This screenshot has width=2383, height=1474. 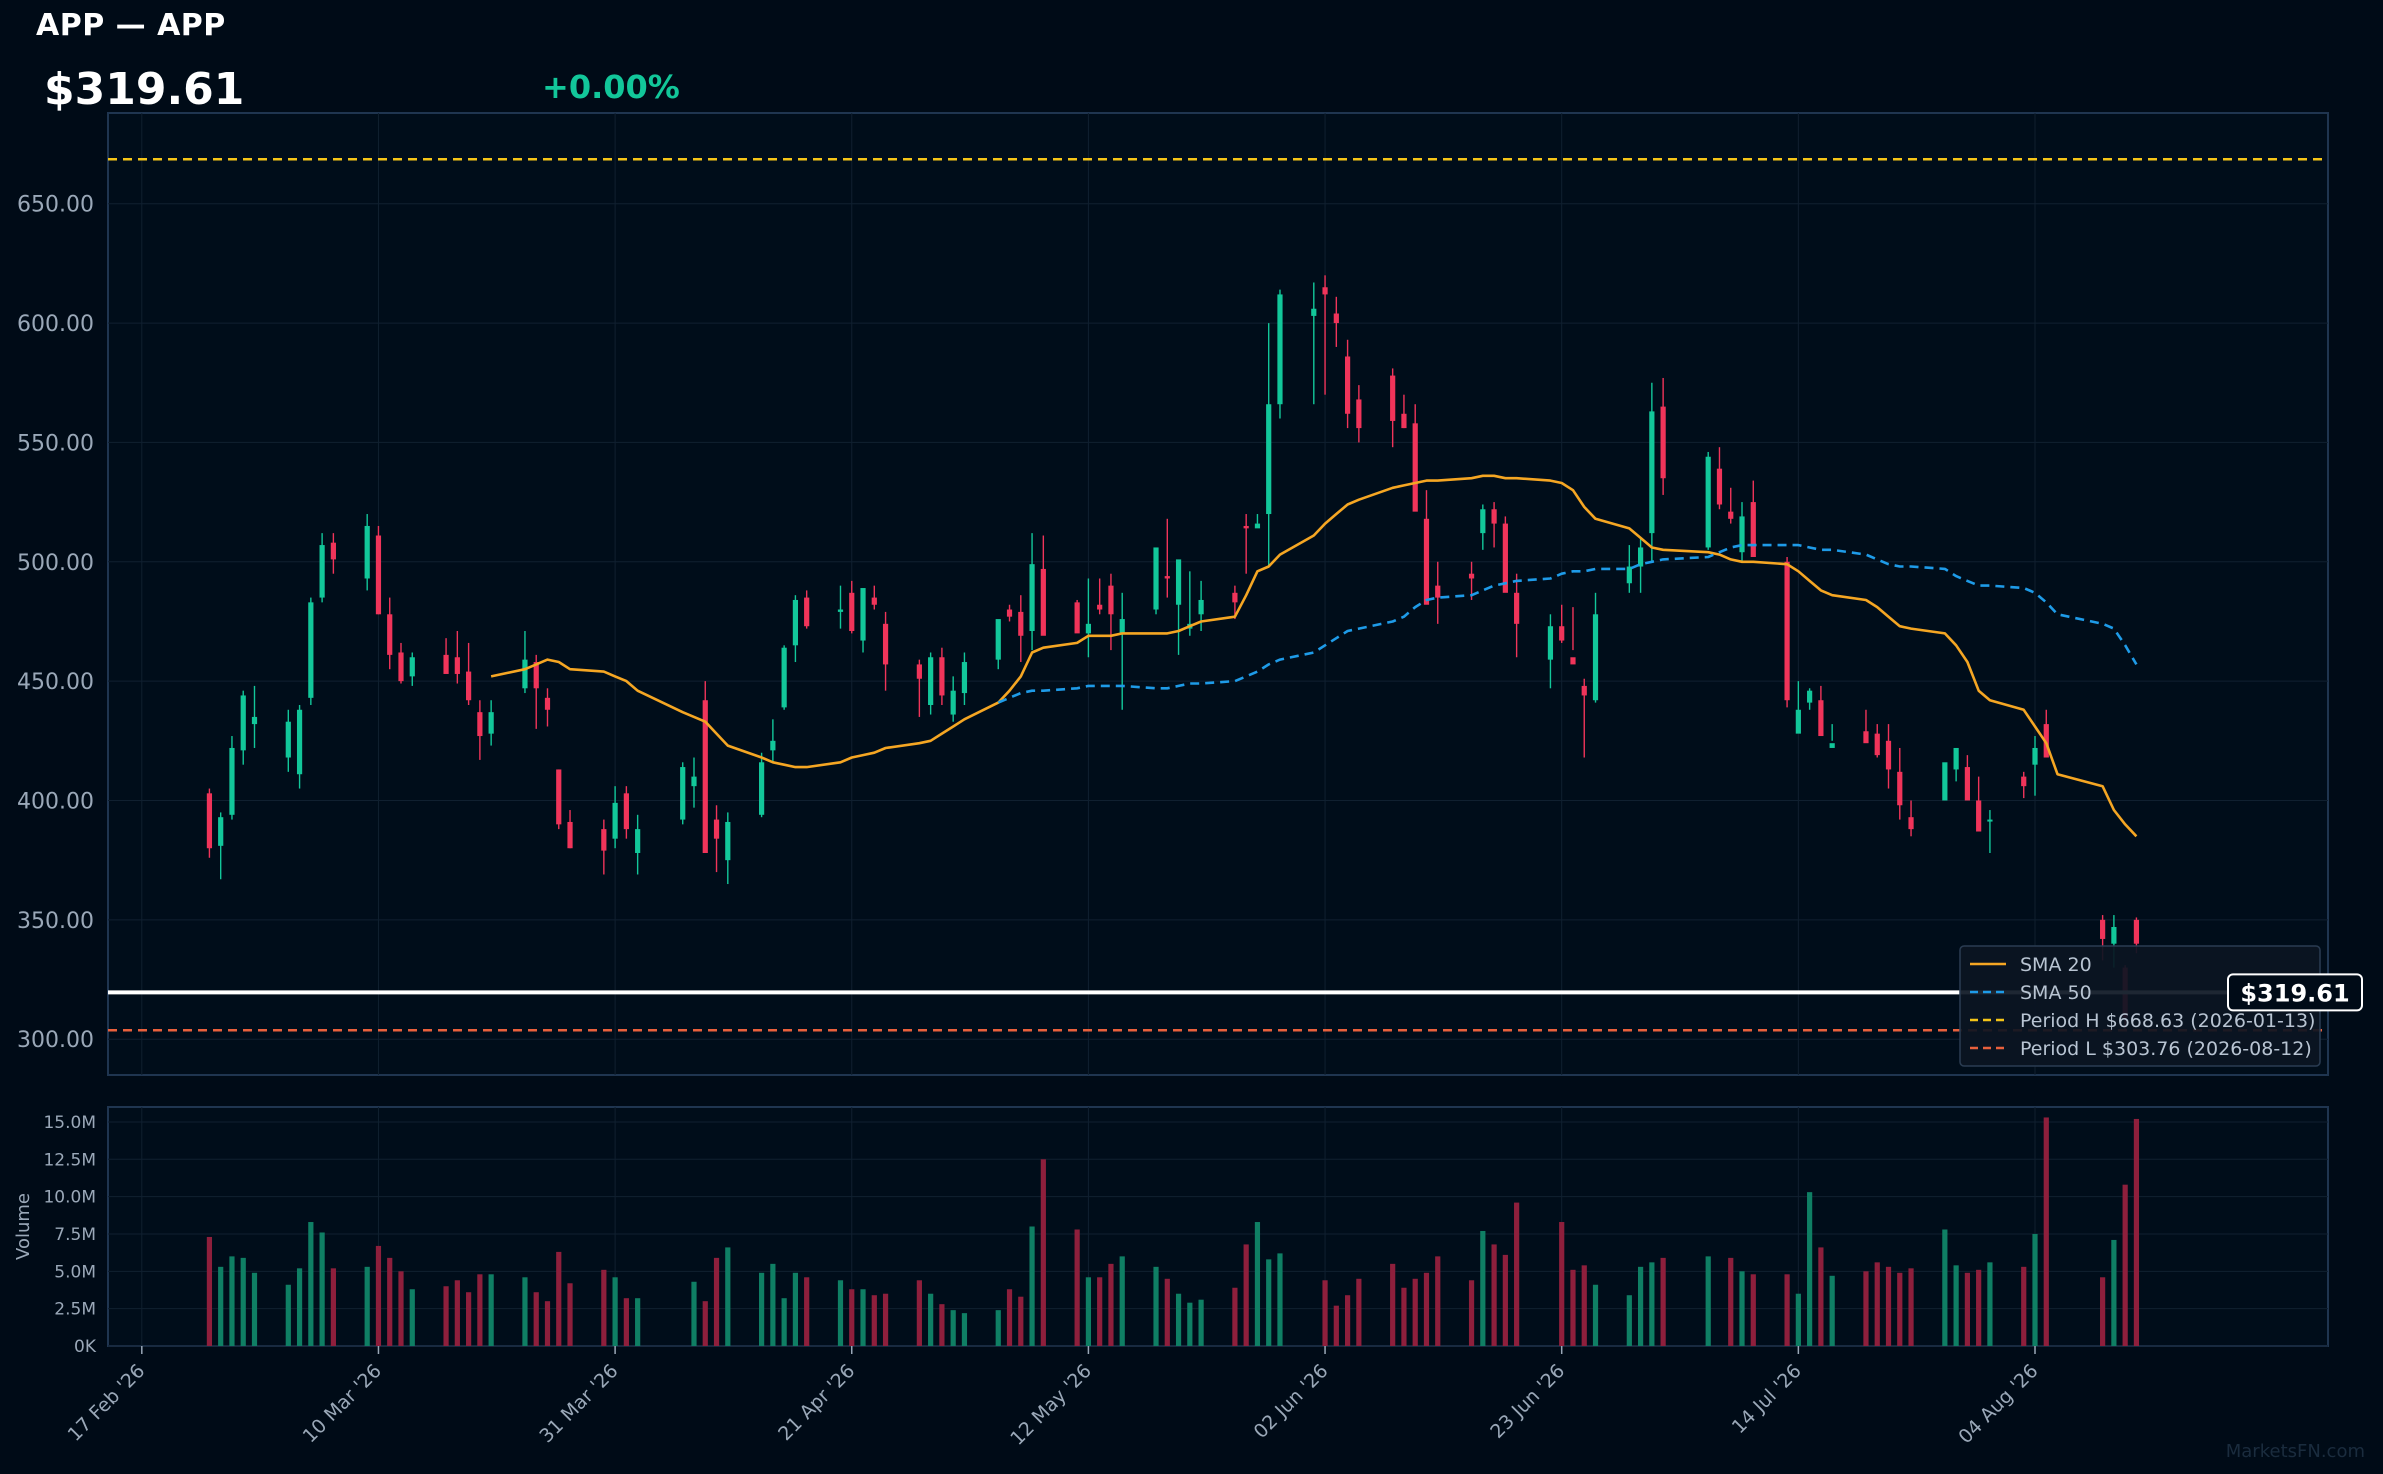 What do you see at coordinates (55, 563) in the screenshot?
I see `price-tick-label: 500.00` at bounding box center [55, 563].